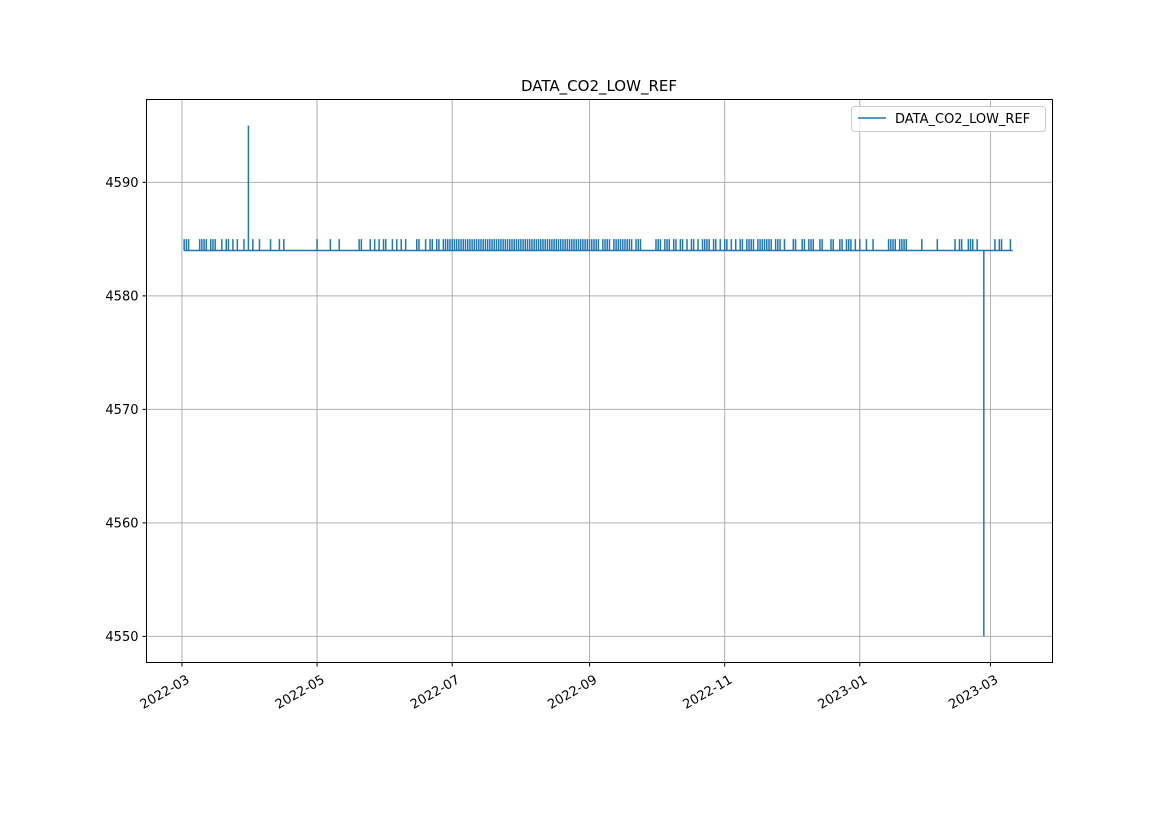 This screenshot has width=1169, height=827. I want to click on y-tick-label: 4570, so click(121, 410).